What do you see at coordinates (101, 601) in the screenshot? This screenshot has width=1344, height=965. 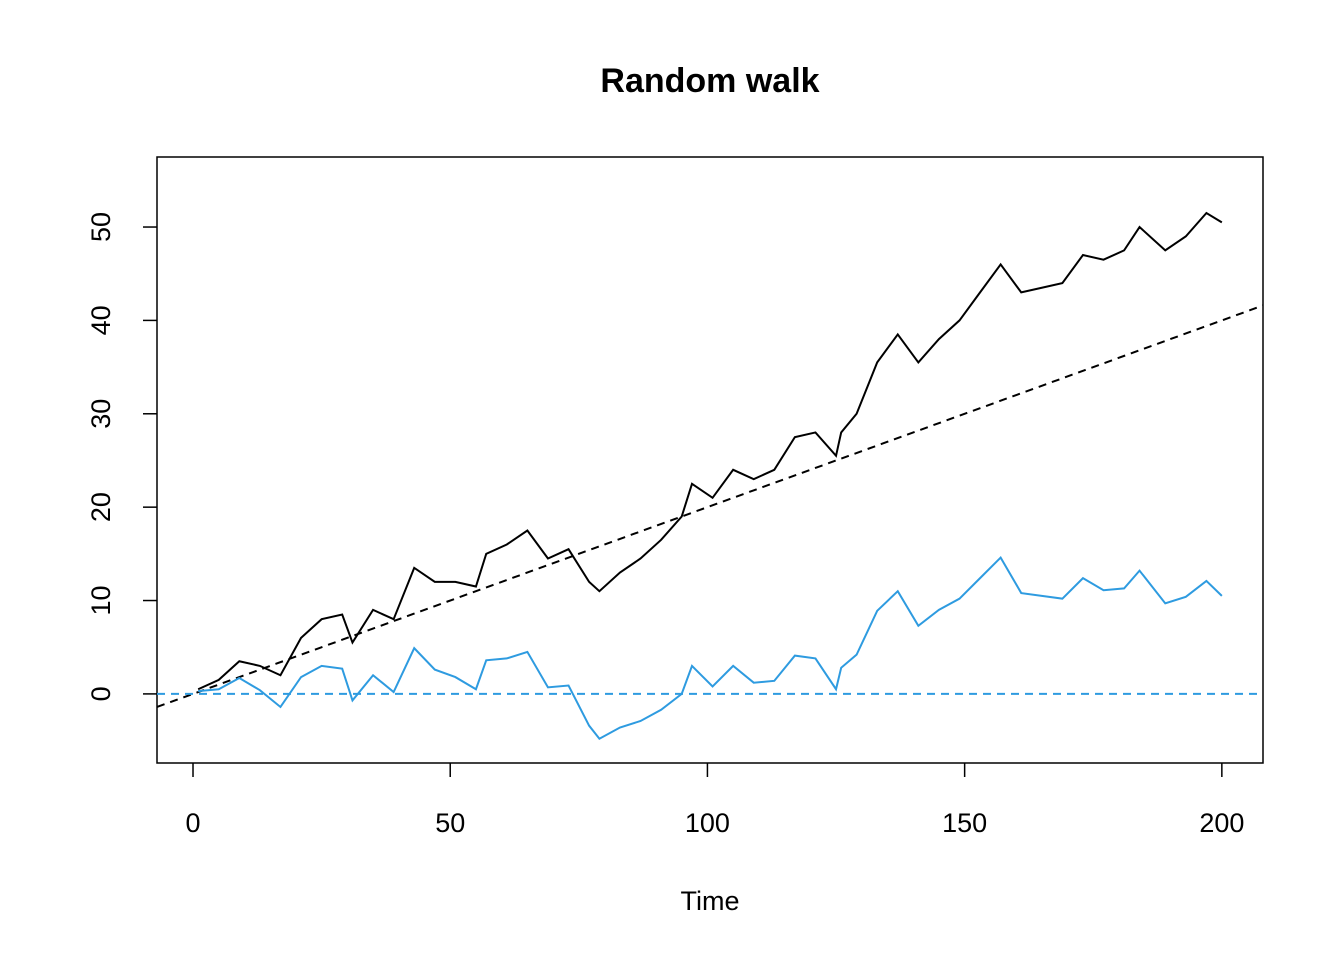 I see `y-tick-label: 10` at bounding box center [101, 601].